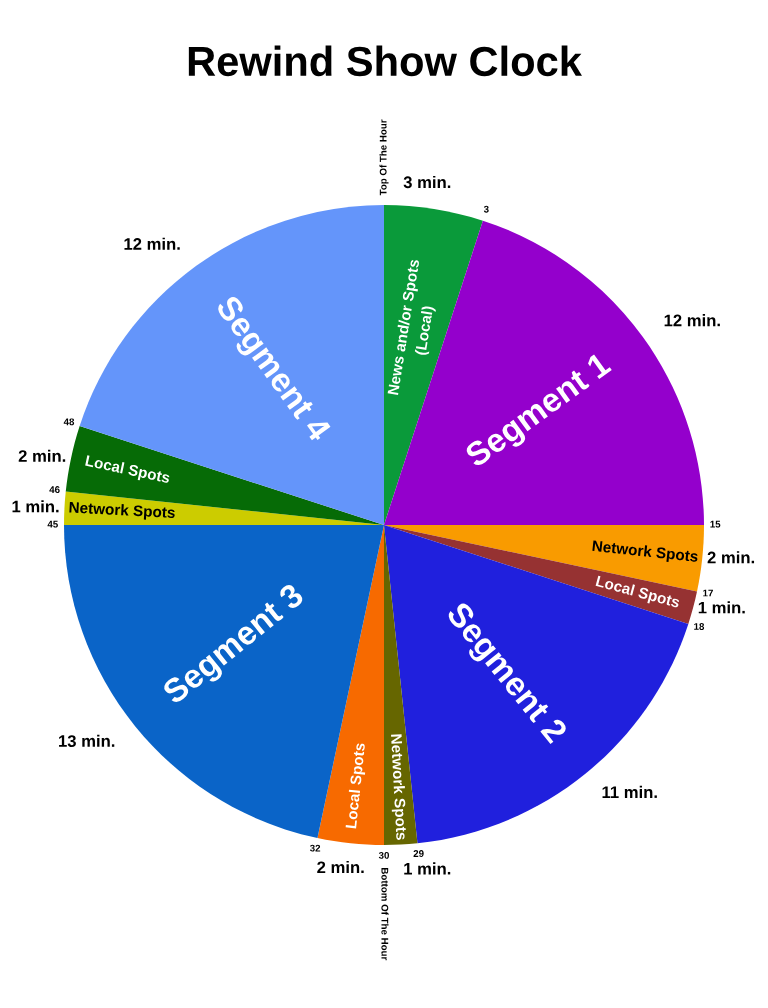 The width and height of the screenshot is (768, 1008). Describe the element at coordinates (385, 914) in the screenshot. I see `text: Bottom Of The Hour` at that location.